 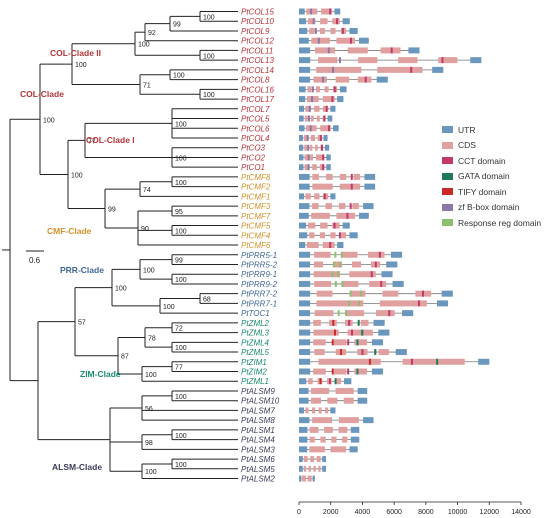 What do you see at coordinates (255, 80) in the screenshot?
I see `gene-label: PtCOL8` at bounding box center [255, 80].